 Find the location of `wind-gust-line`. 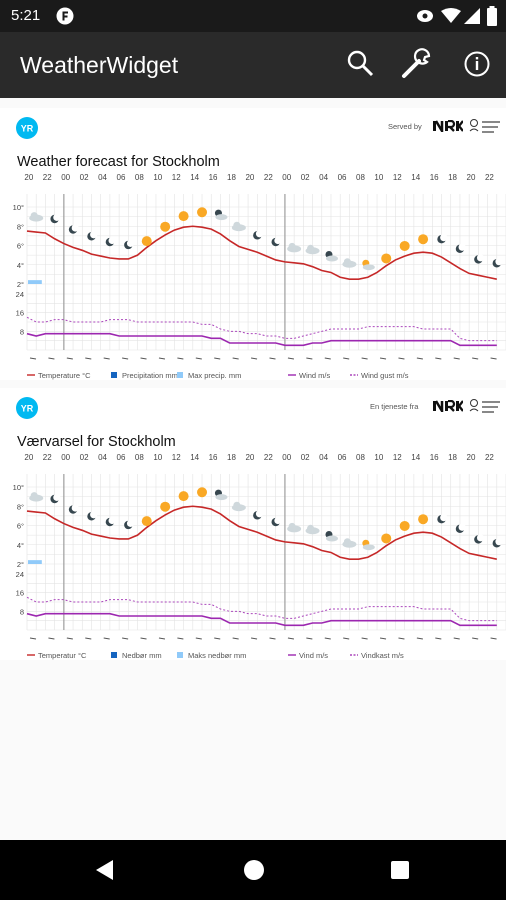

wind-gust-line is located at coordinates (261, 609).